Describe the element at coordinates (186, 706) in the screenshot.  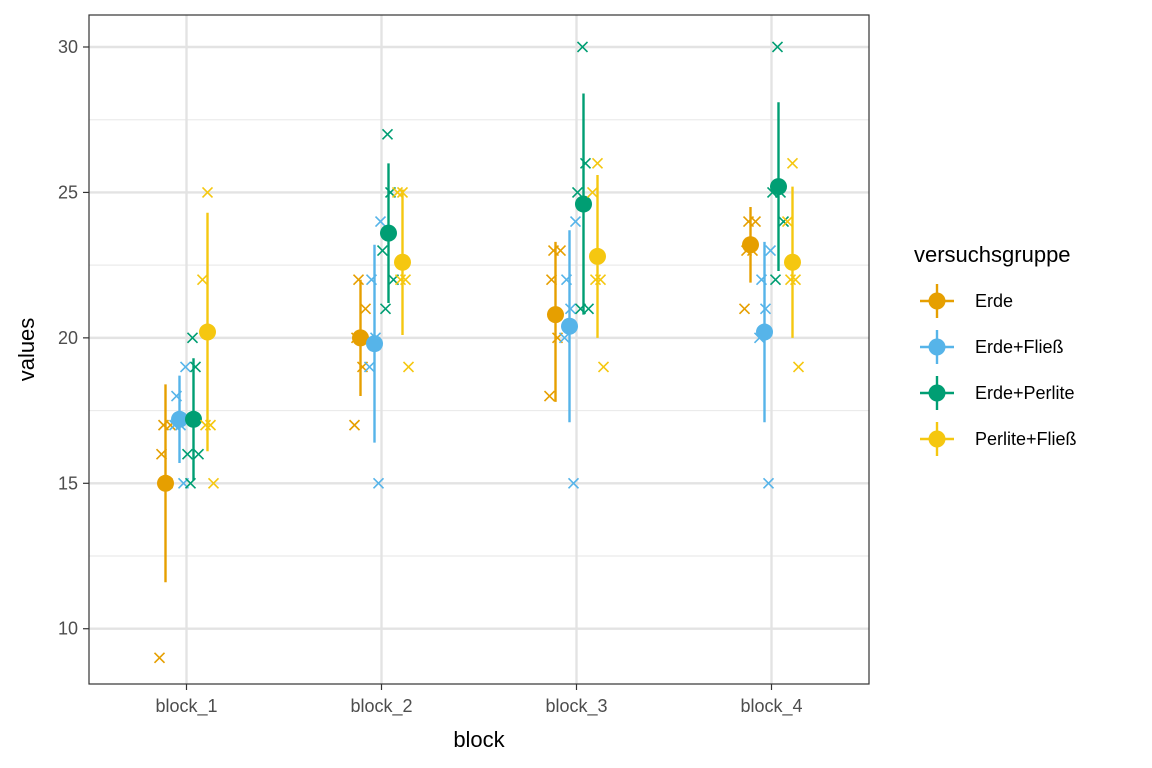
I see `x-tick-label: block_1` at that location.